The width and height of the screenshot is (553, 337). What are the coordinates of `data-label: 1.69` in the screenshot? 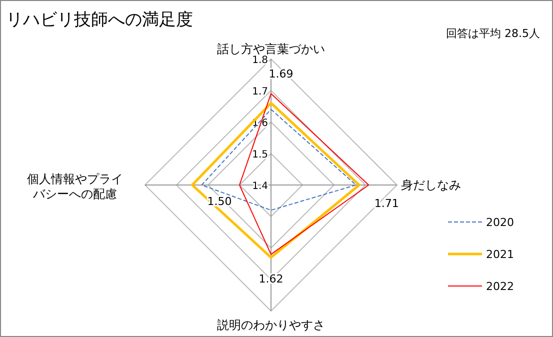 It's located at (281, 74).